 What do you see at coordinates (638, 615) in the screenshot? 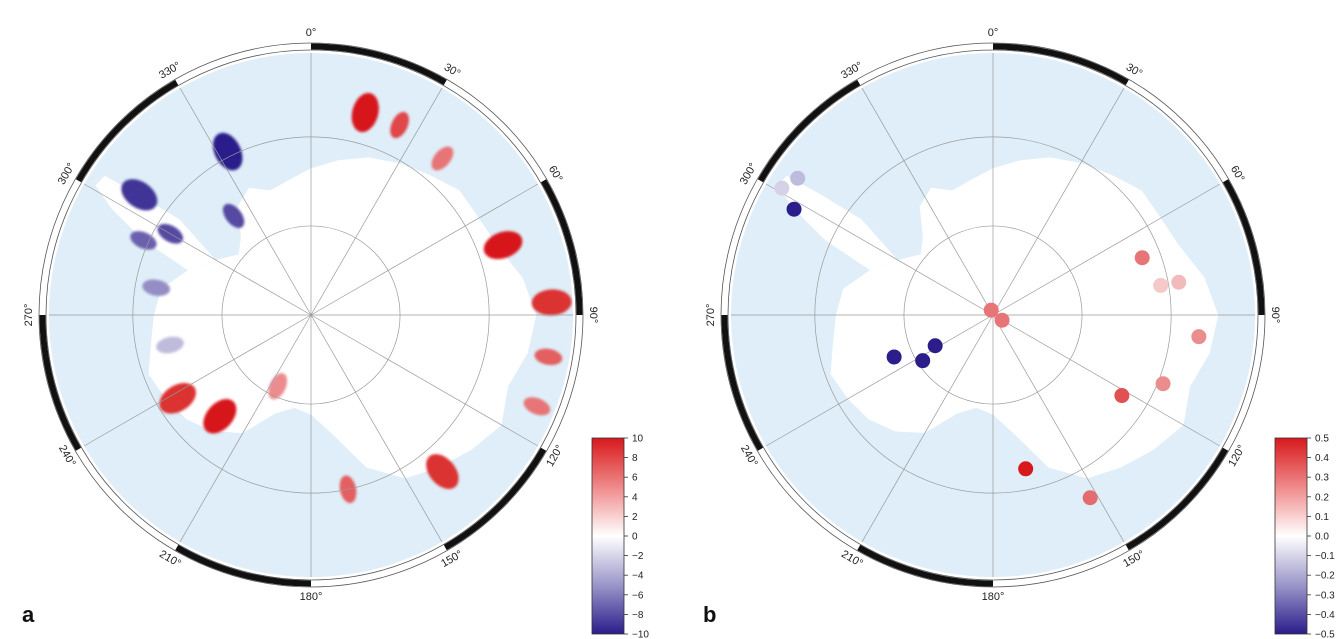
I see `colorbar-tick-label: −8` at bounding box center [638, 615].